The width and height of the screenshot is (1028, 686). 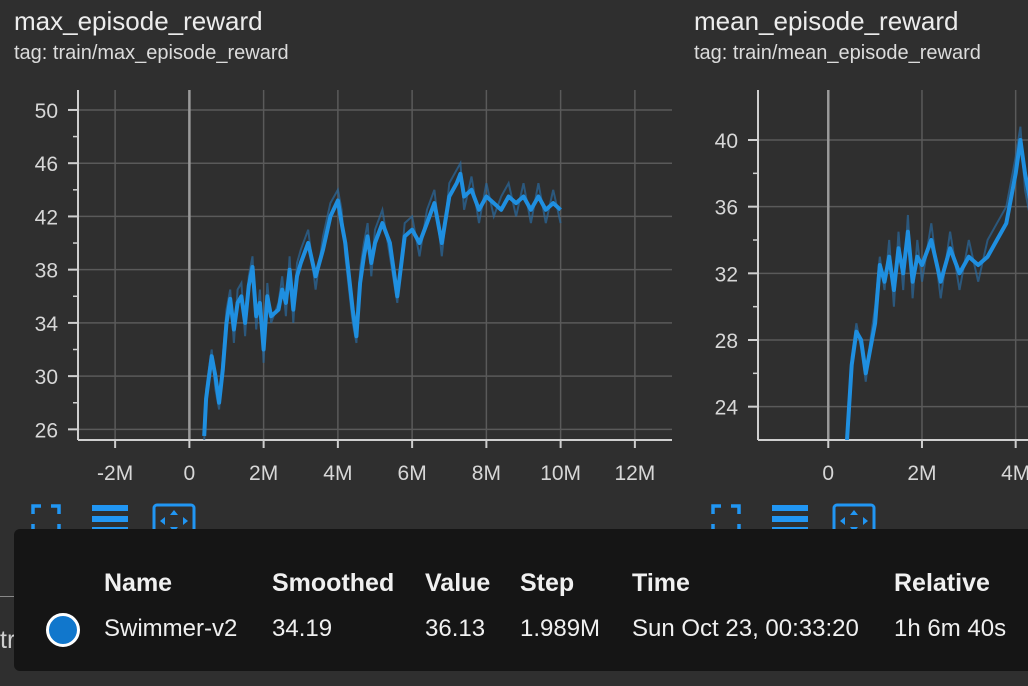 I want to click on tooltip-step: 1.989M, so click(x=560, y=628).